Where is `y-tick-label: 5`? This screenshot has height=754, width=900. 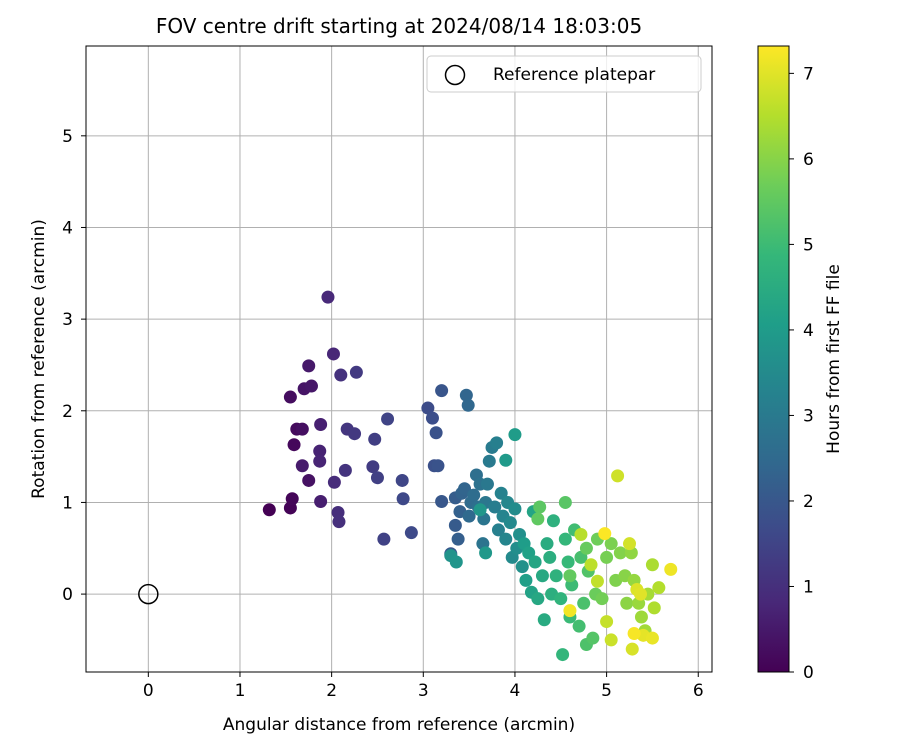
y-tick-label: 5 is located at coordinates (67, 137).